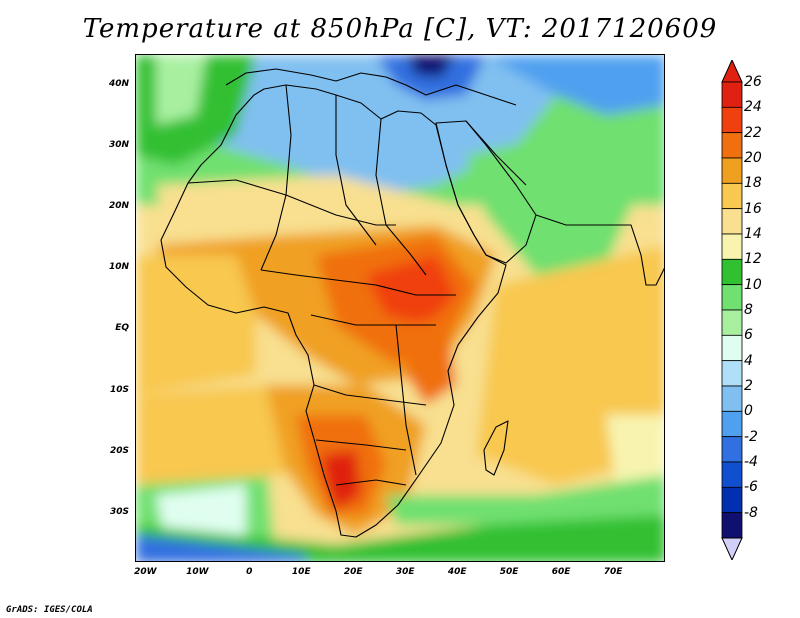 The image size is (800, 618). I want to click on colorbar-label: 2, so click(748, 386).